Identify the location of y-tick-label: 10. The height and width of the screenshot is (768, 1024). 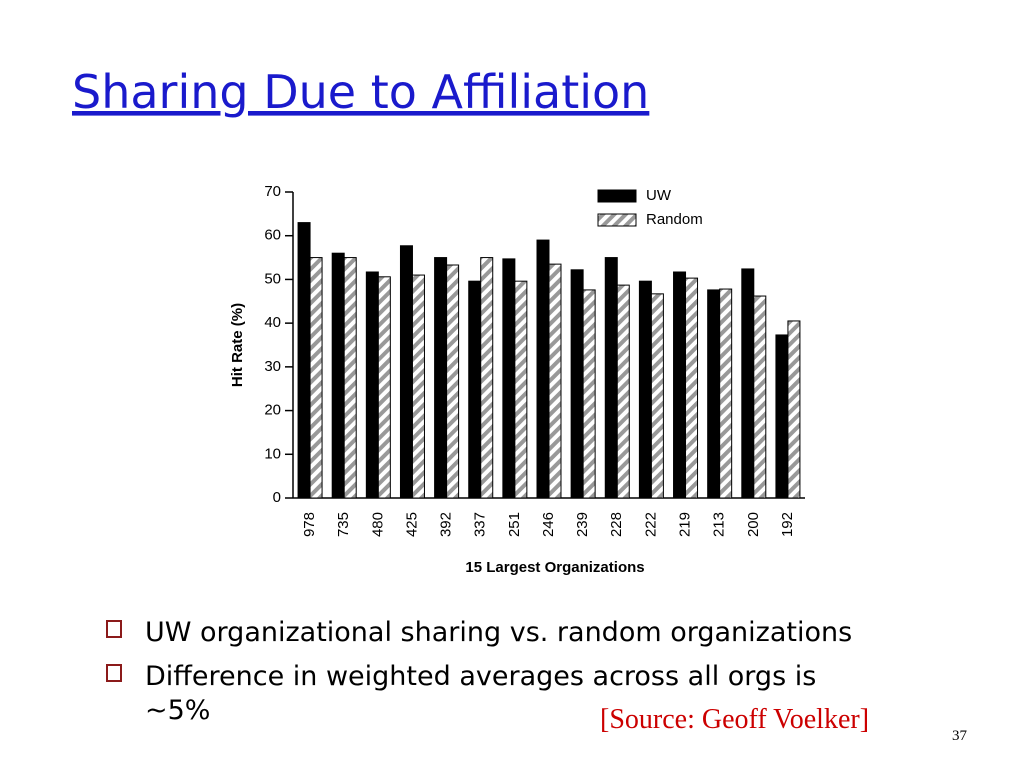
(272, 453).